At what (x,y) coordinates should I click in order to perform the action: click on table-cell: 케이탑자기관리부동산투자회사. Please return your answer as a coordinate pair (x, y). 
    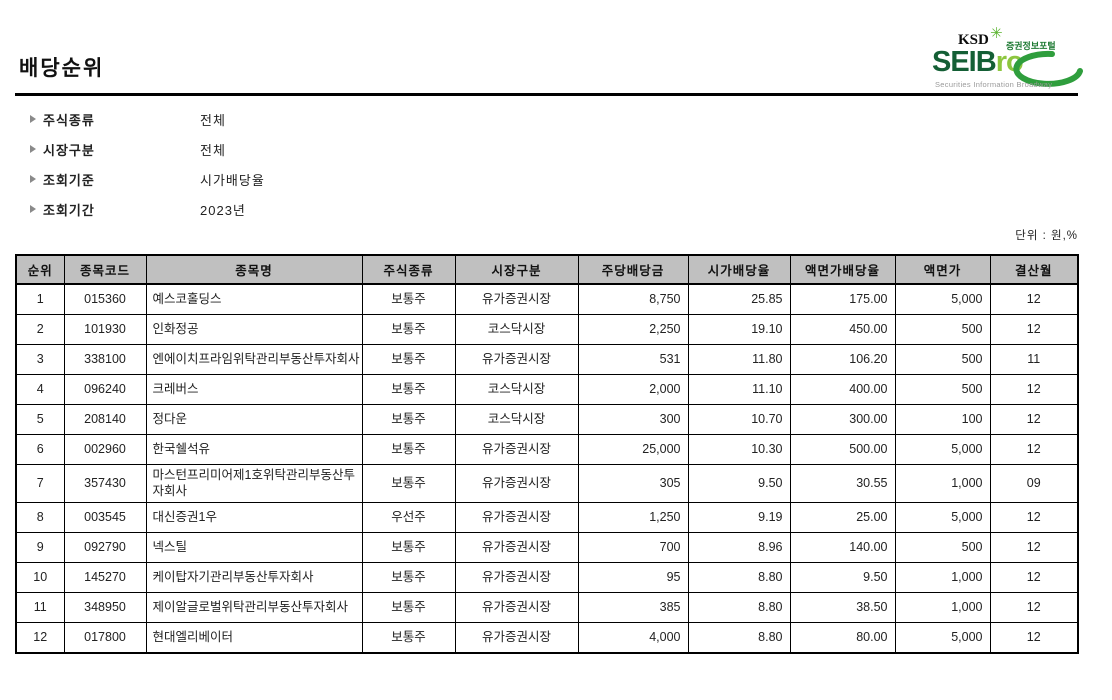
    Looking at the image, I should click on (254, 578).